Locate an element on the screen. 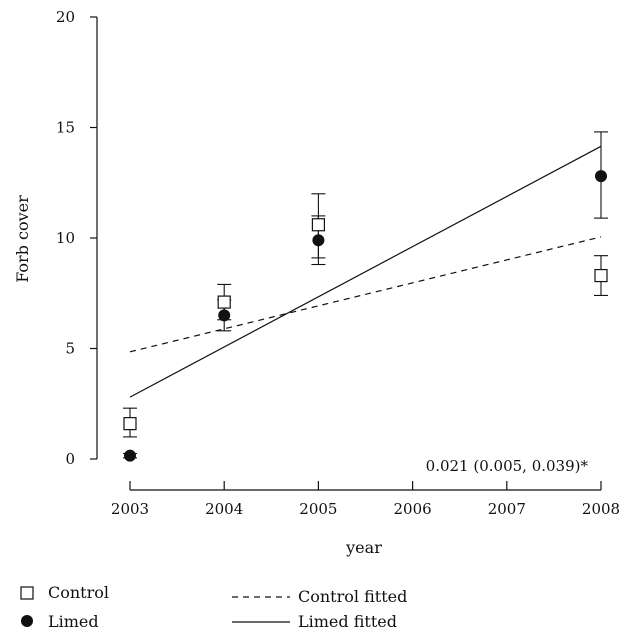  legend-marker-control is located at coordinates (27, 593).